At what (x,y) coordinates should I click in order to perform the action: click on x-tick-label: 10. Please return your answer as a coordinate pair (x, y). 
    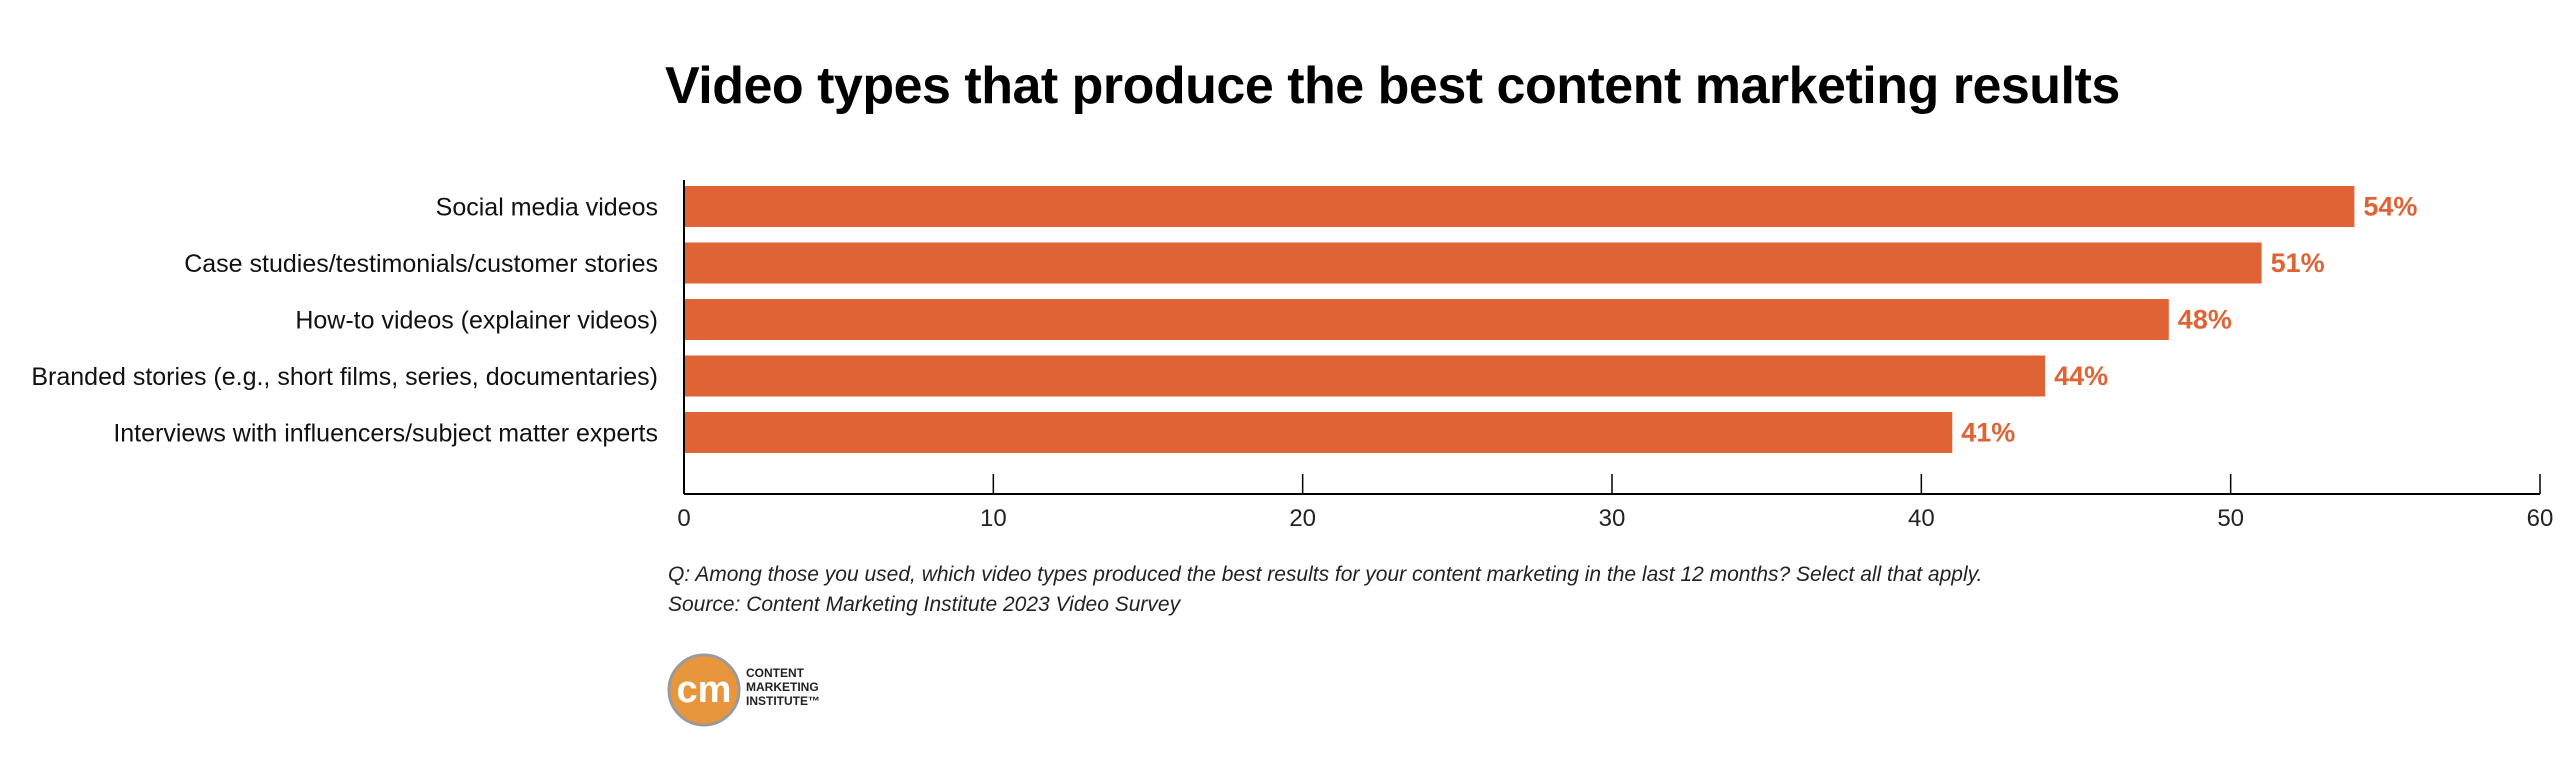
    Looking at the image, I should click on (993, 518).